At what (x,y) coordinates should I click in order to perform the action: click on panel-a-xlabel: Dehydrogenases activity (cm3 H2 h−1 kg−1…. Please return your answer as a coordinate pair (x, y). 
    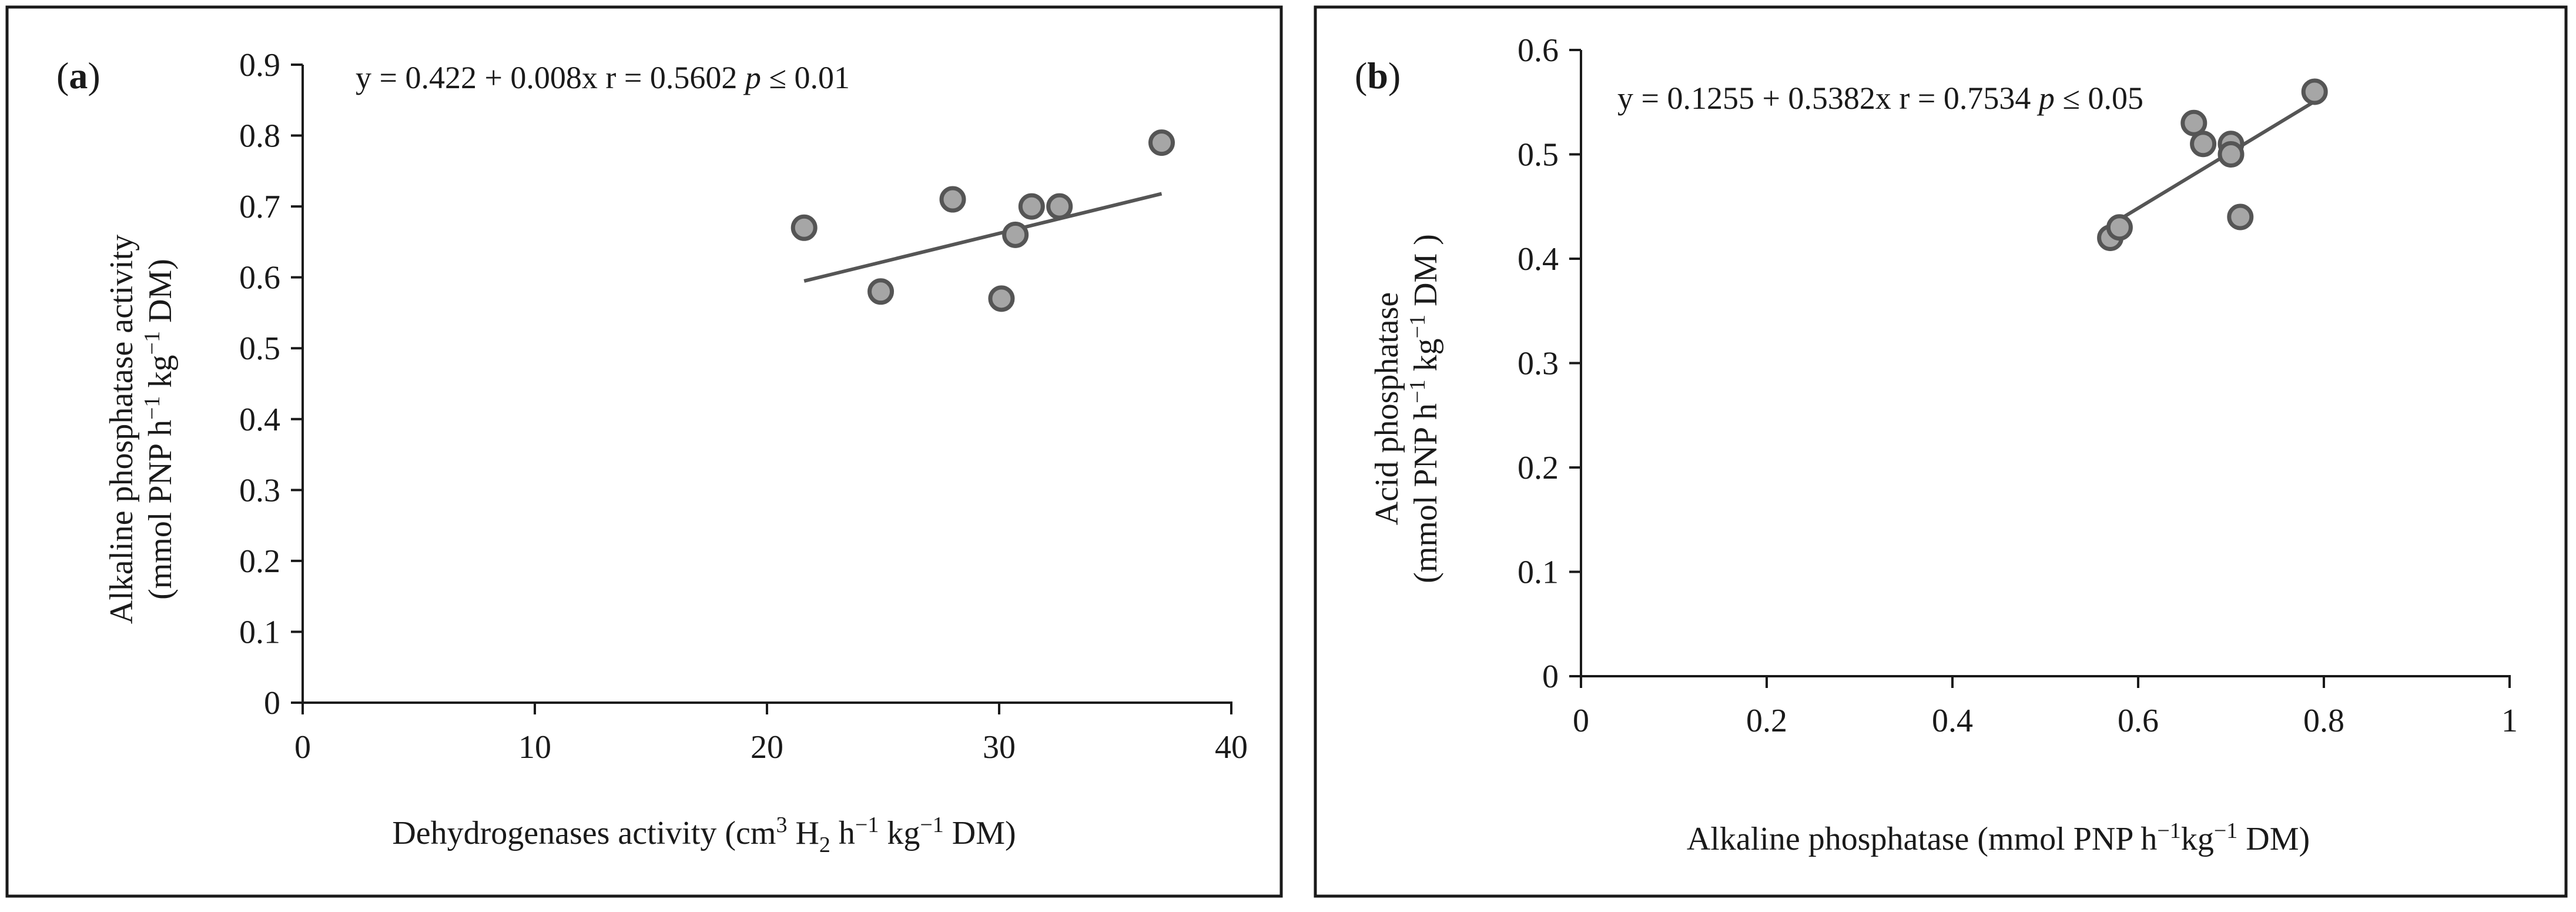
    Looking at the image, I should click on (704, 835).